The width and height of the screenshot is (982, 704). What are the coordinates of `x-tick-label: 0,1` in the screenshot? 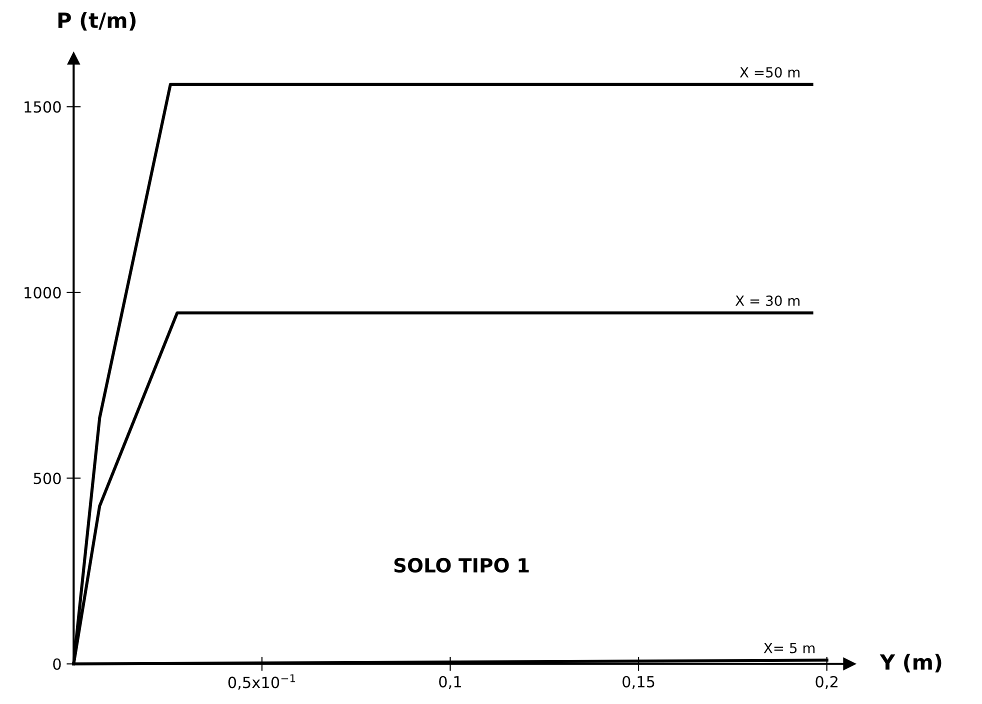 It's located at (450, 683).